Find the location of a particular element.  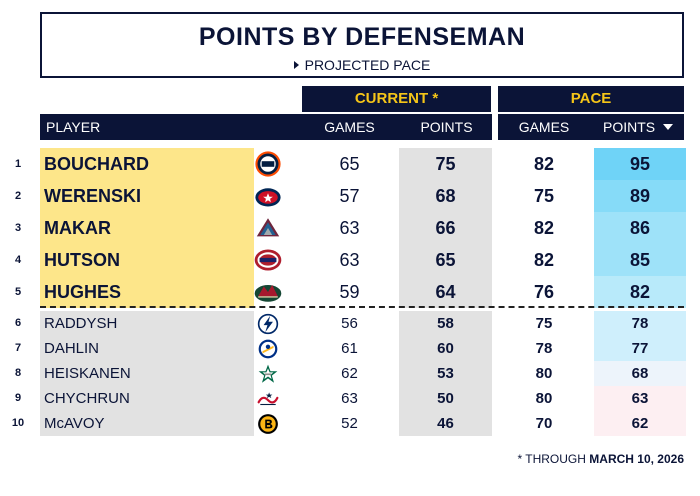

pace-games-cell: 78 is located at coordinates (544, 348).